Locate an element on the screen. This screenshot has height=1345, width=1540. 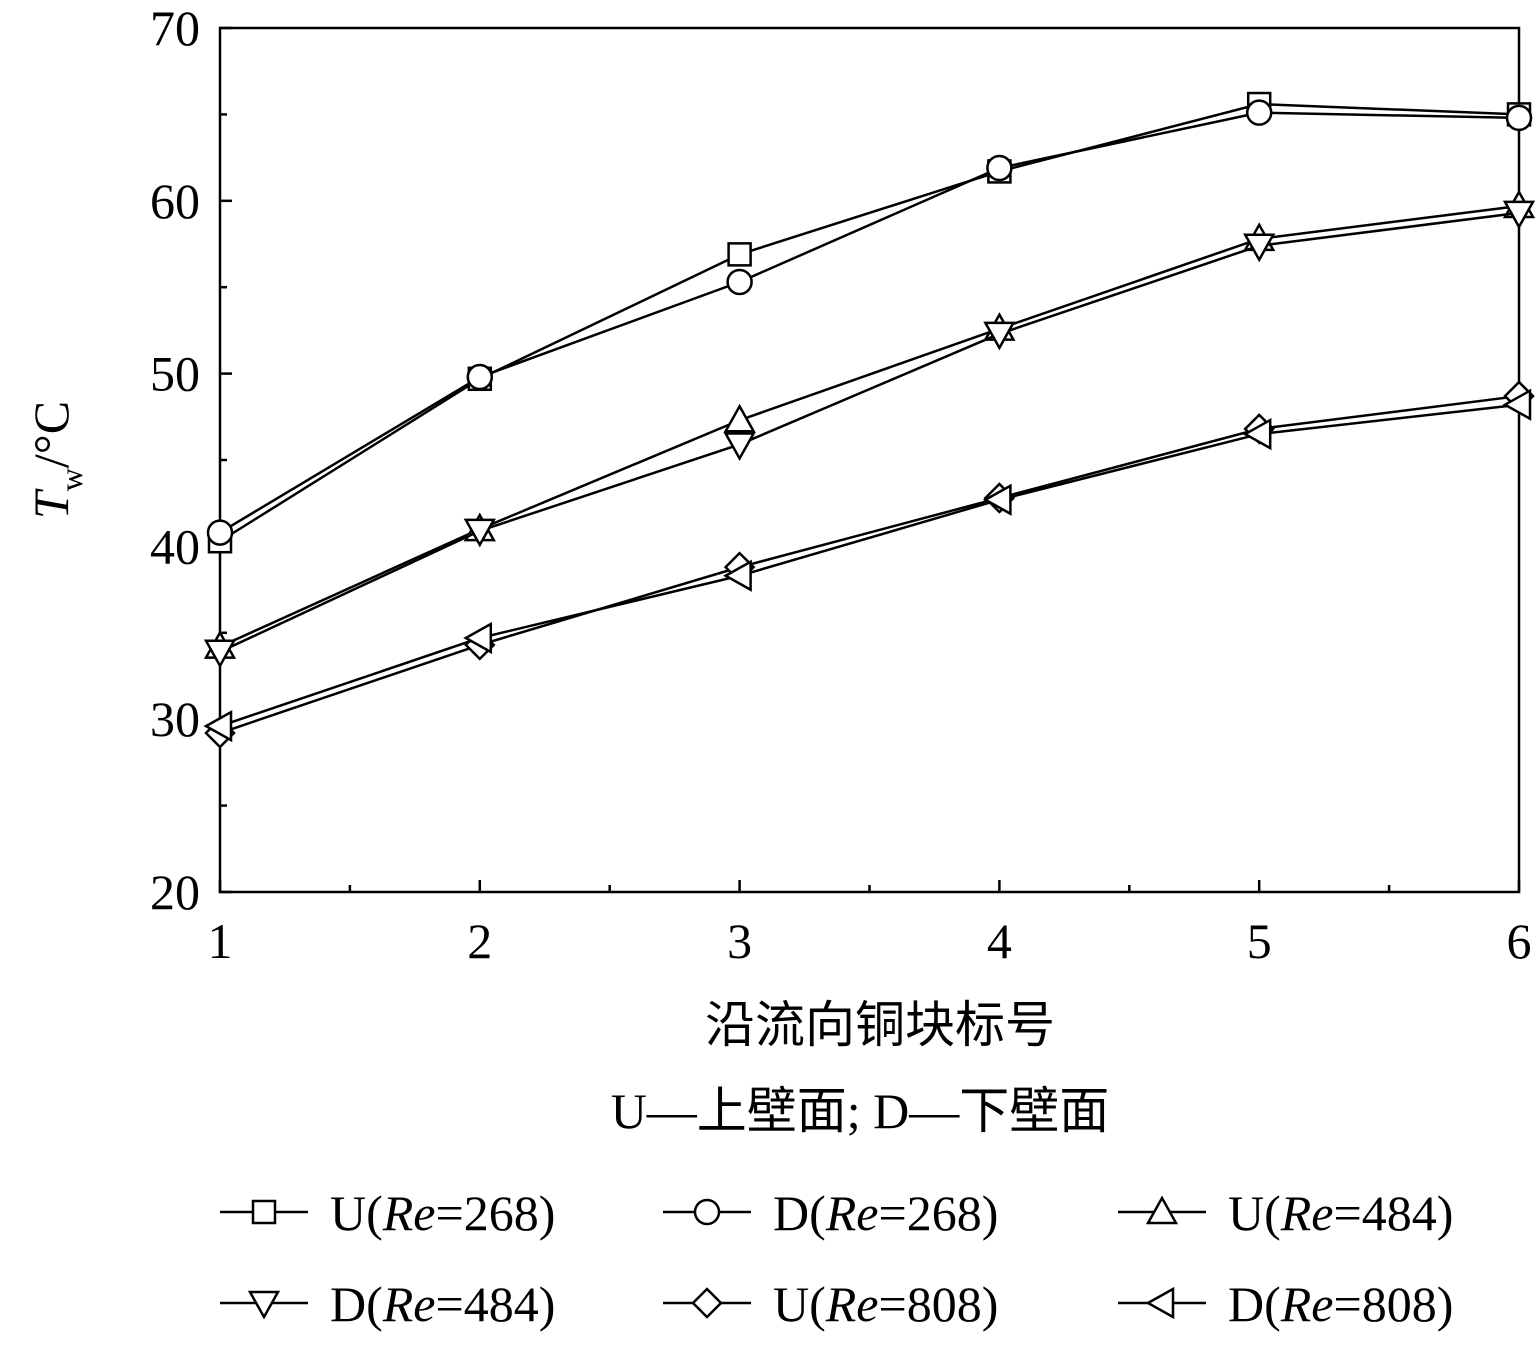
x-tick-label: 1 is located at coordinates (220, 941).